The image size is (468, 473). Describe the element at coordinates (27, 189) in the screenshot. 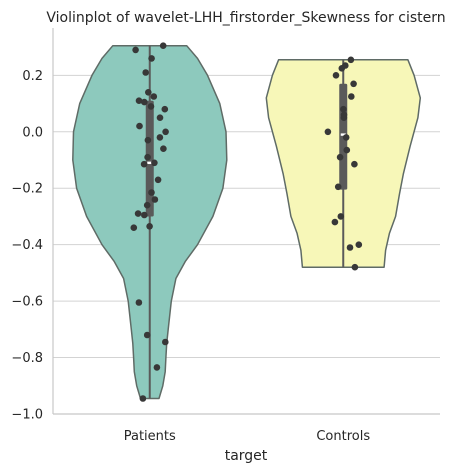

I see `y-tick-label: −0.2` at that location.